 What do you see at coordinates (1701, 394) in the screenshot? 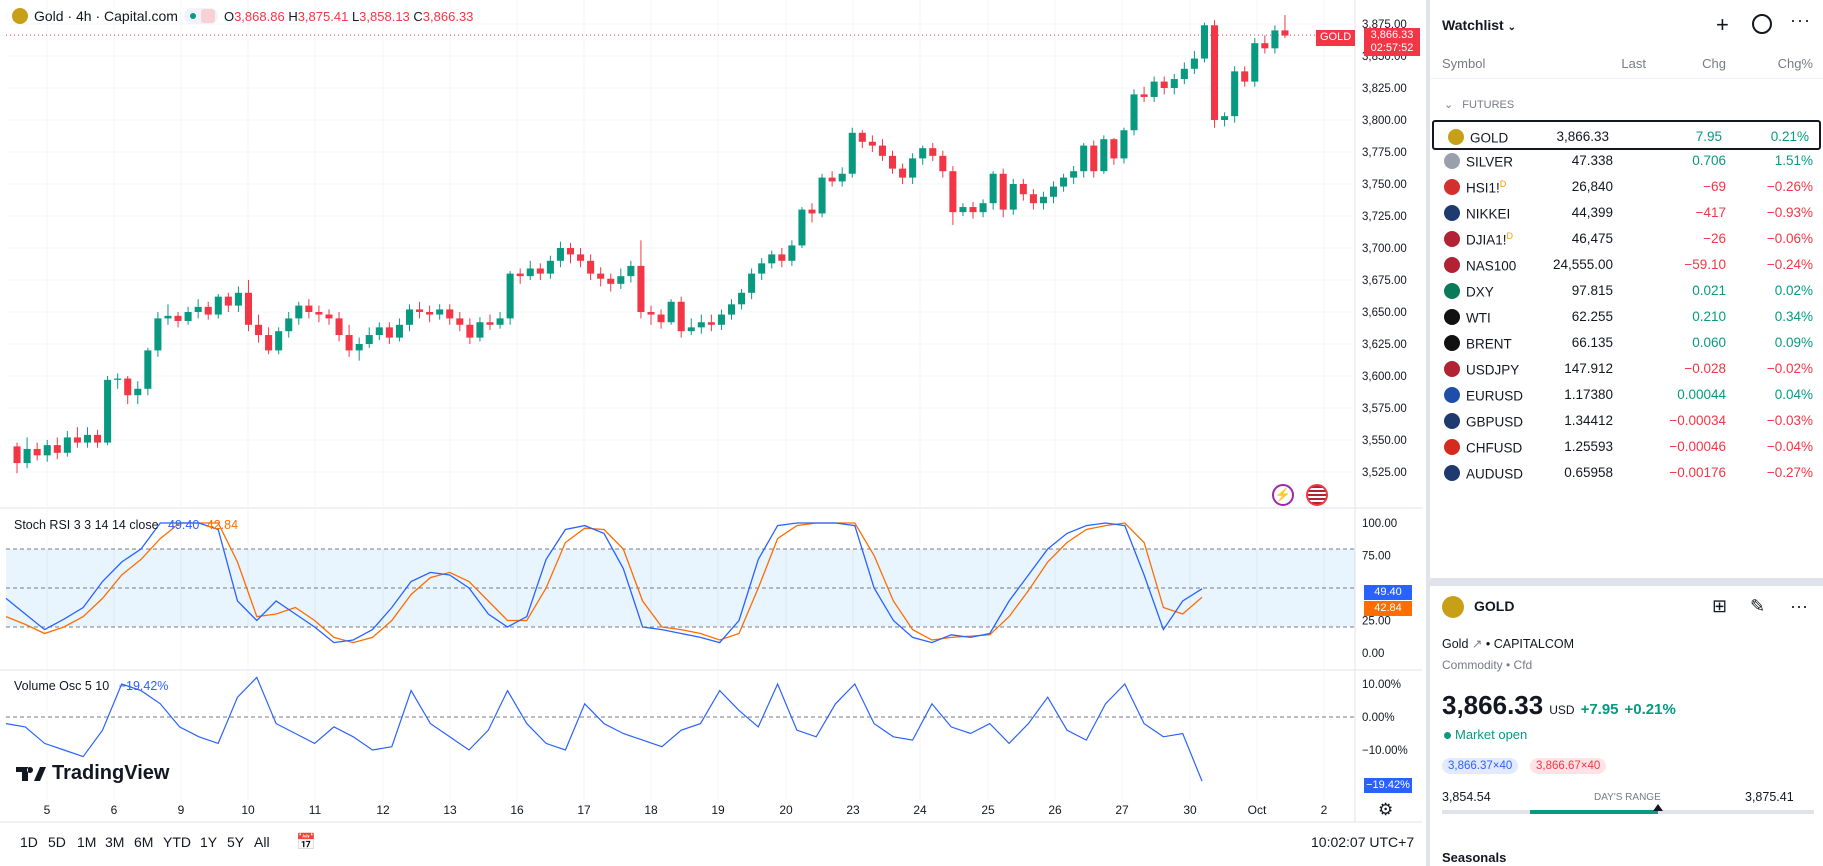
I see `watchlist-chg: 0.00044` at bounding box center [1701, 394].